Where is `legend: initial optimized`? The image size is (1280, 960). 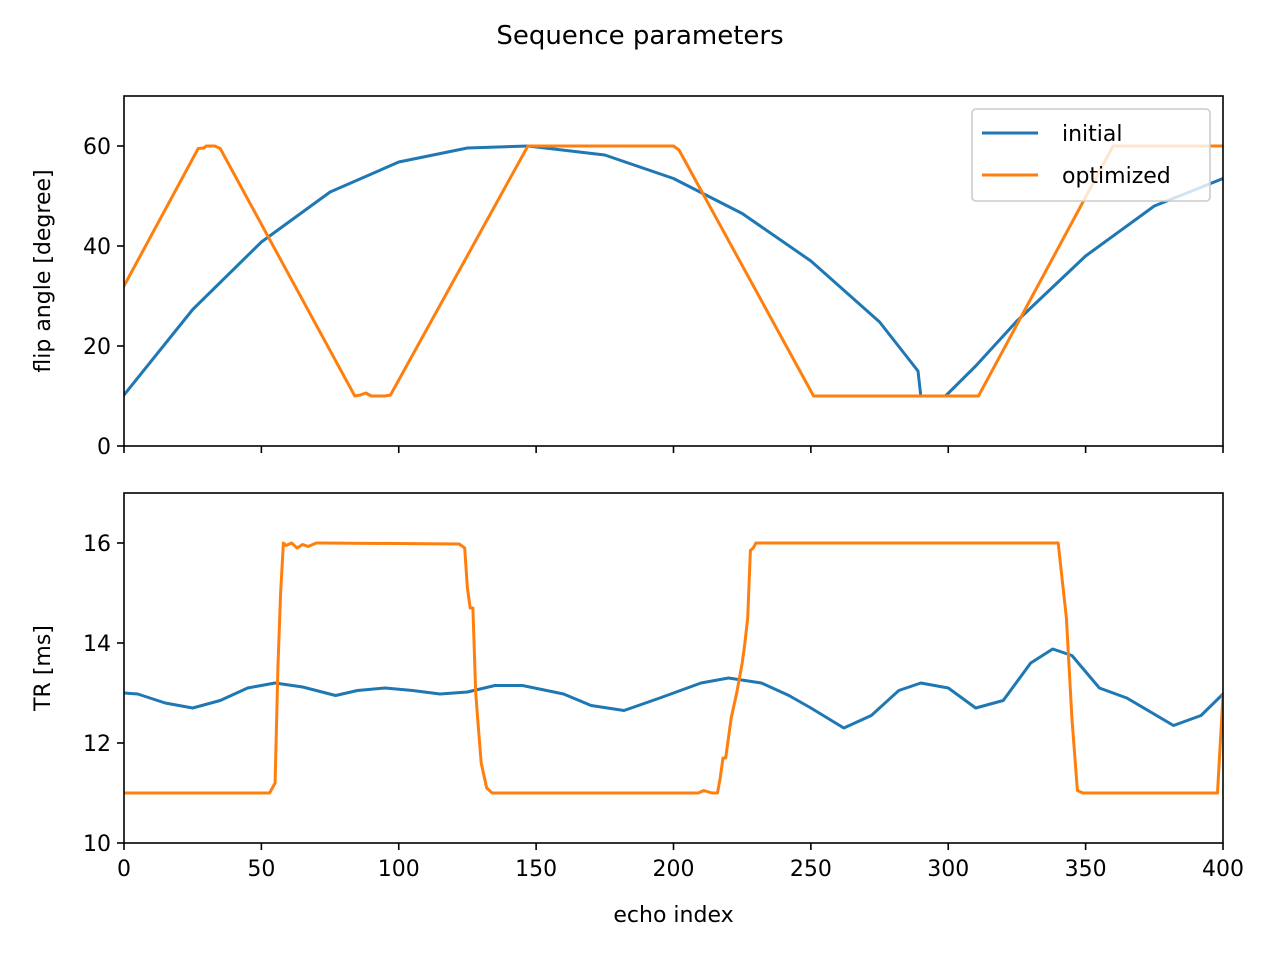 legend: initial optimized is located at coordinates (1091, 155).